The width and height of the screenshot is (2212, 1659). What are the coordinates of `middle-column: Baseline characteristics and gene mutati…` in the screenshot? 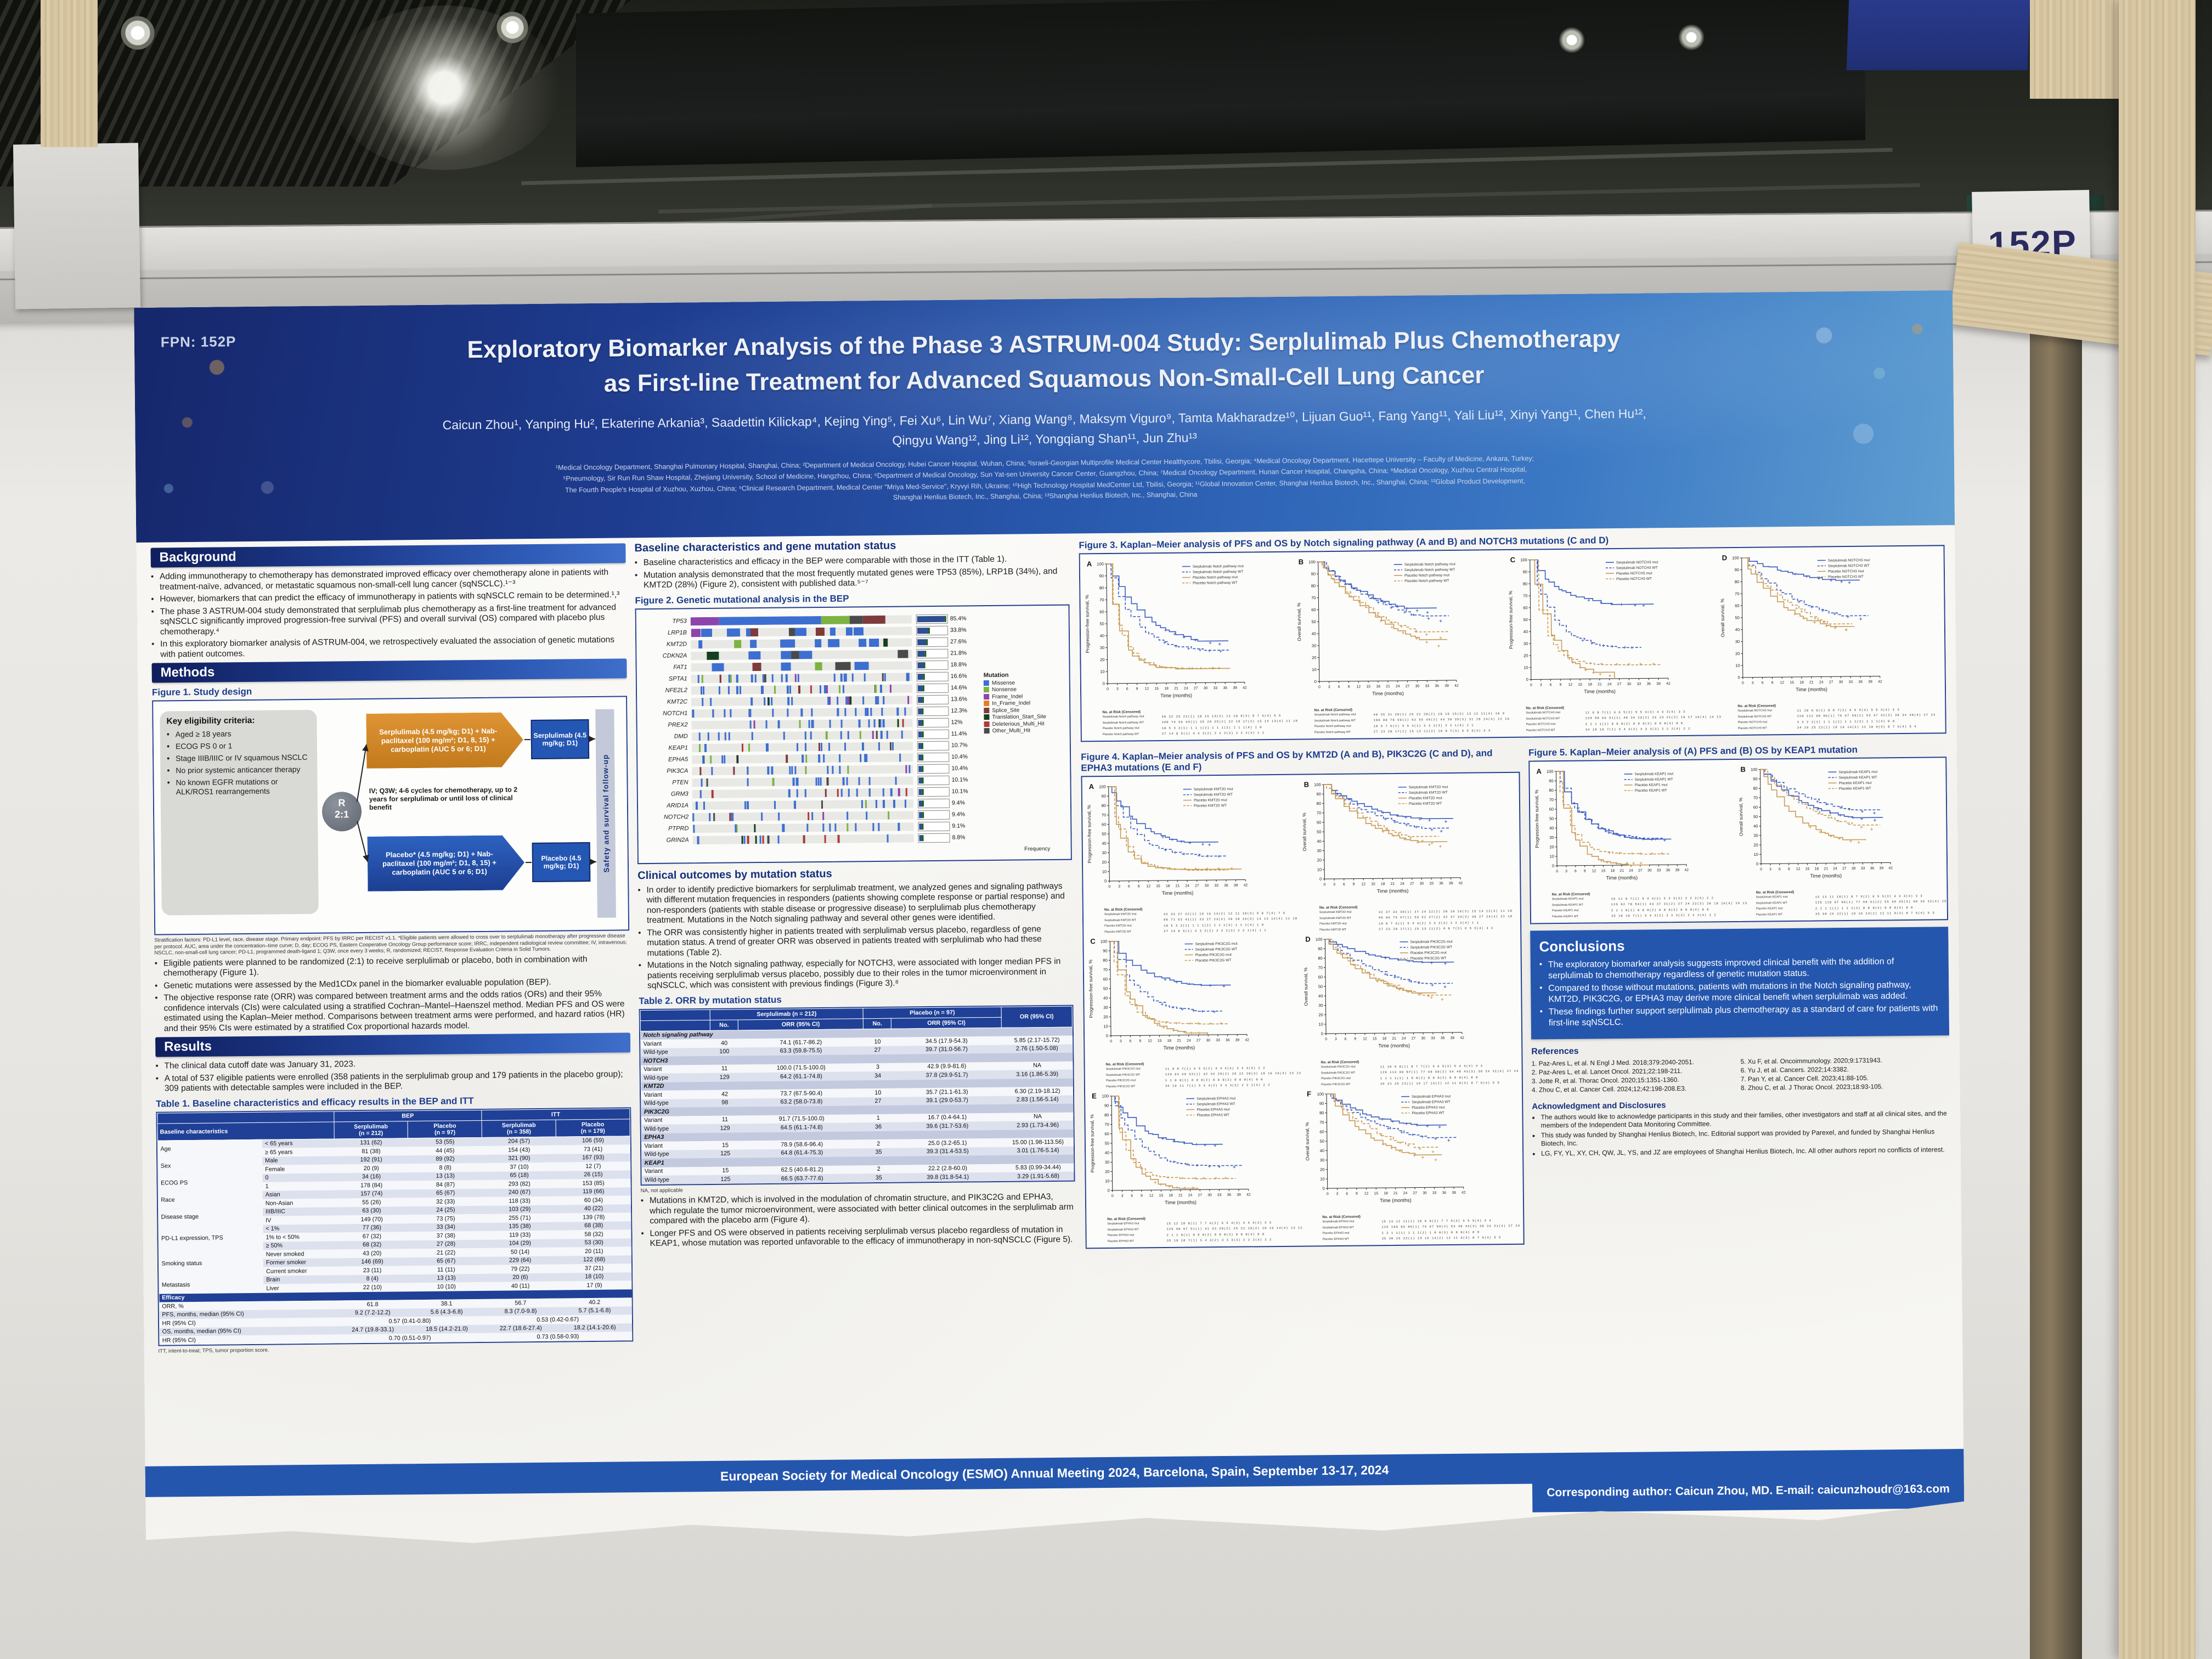 It's located at (856, 997).